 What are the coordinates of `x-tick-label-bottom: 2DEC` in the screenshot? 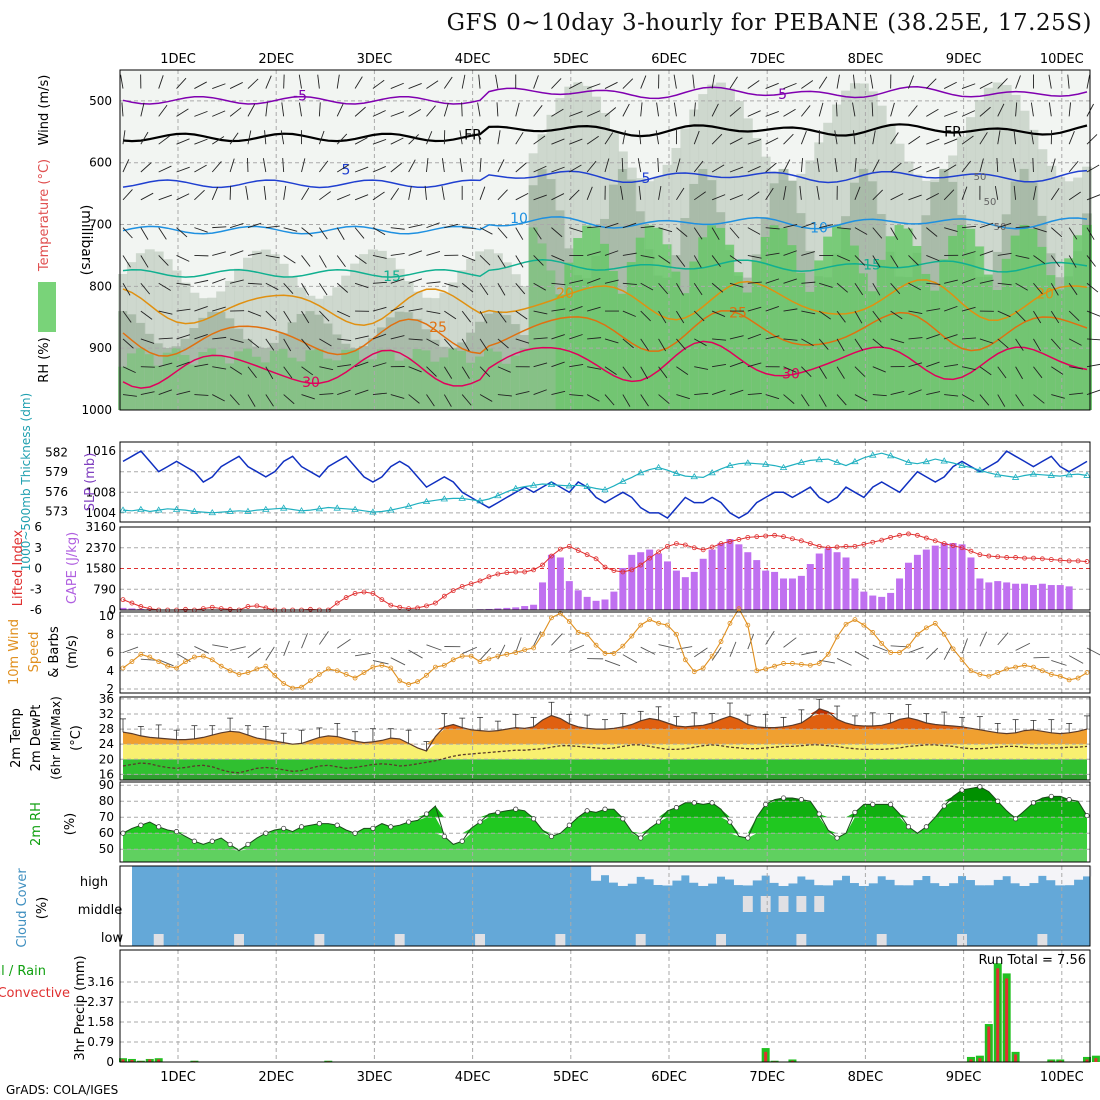 It's located at (276, 1077).